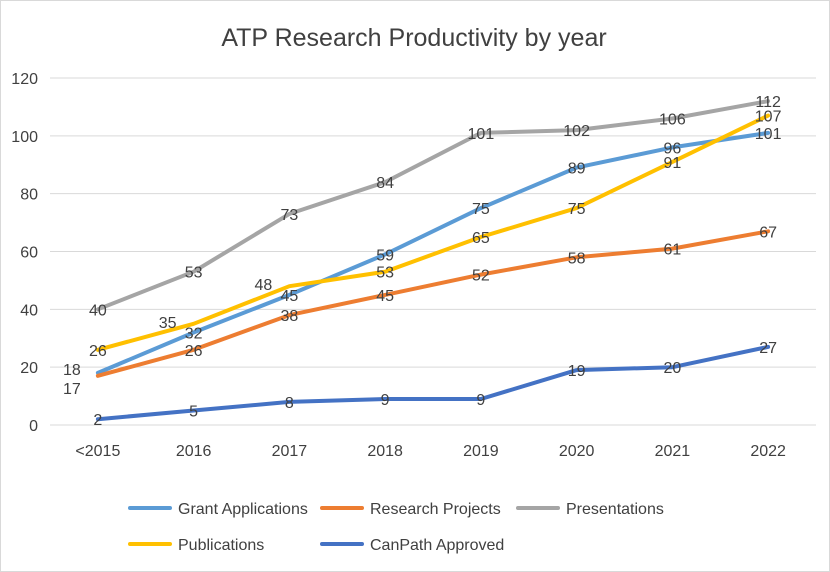 The height and width of the screenshot is (572, 830). I want to click on data-label: 67, so click(768, 232).